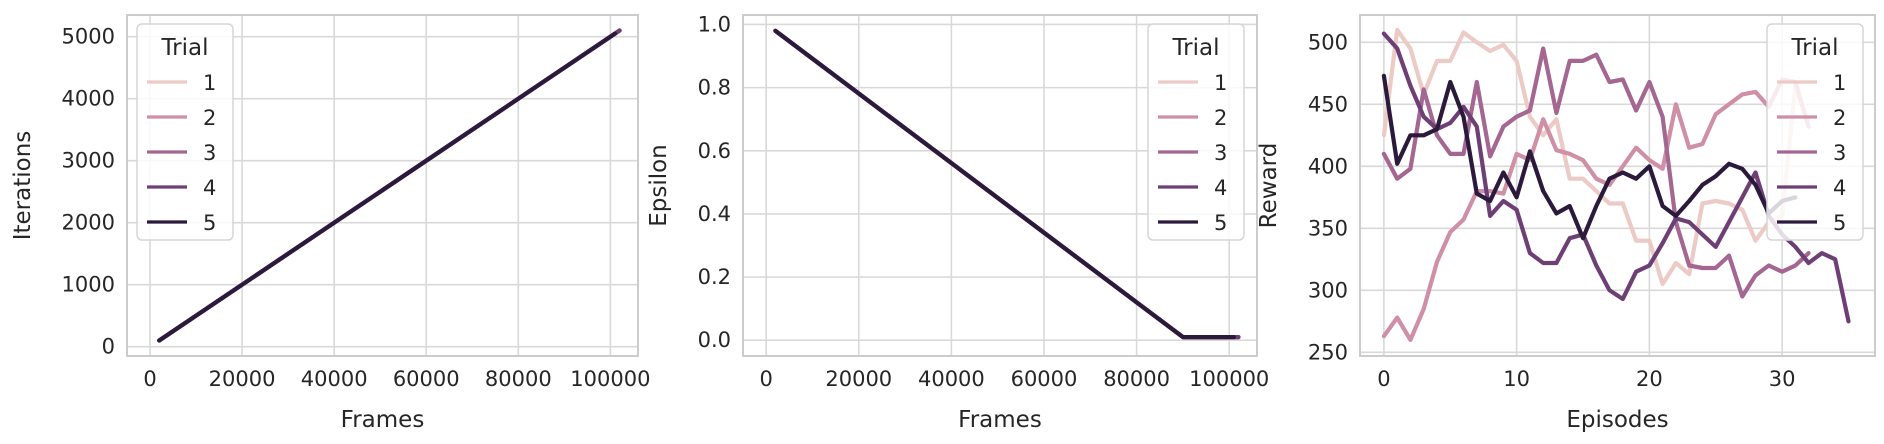 The image size is (1884, 444). What do you see at coordinates (714, 214) in the screenshot?
I see `y-tick-label: 0.4` at bounding box center [714, 214].